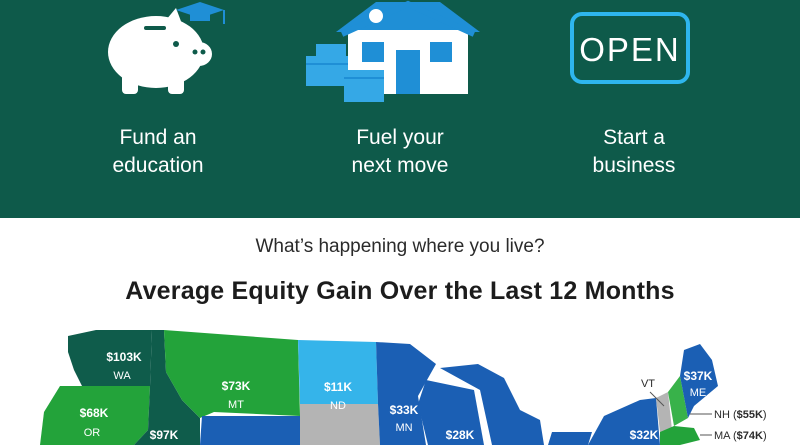  Describe the element at coordinates (460, 435) in the screenshot. I see `state-value-wi: $28K` at that location.